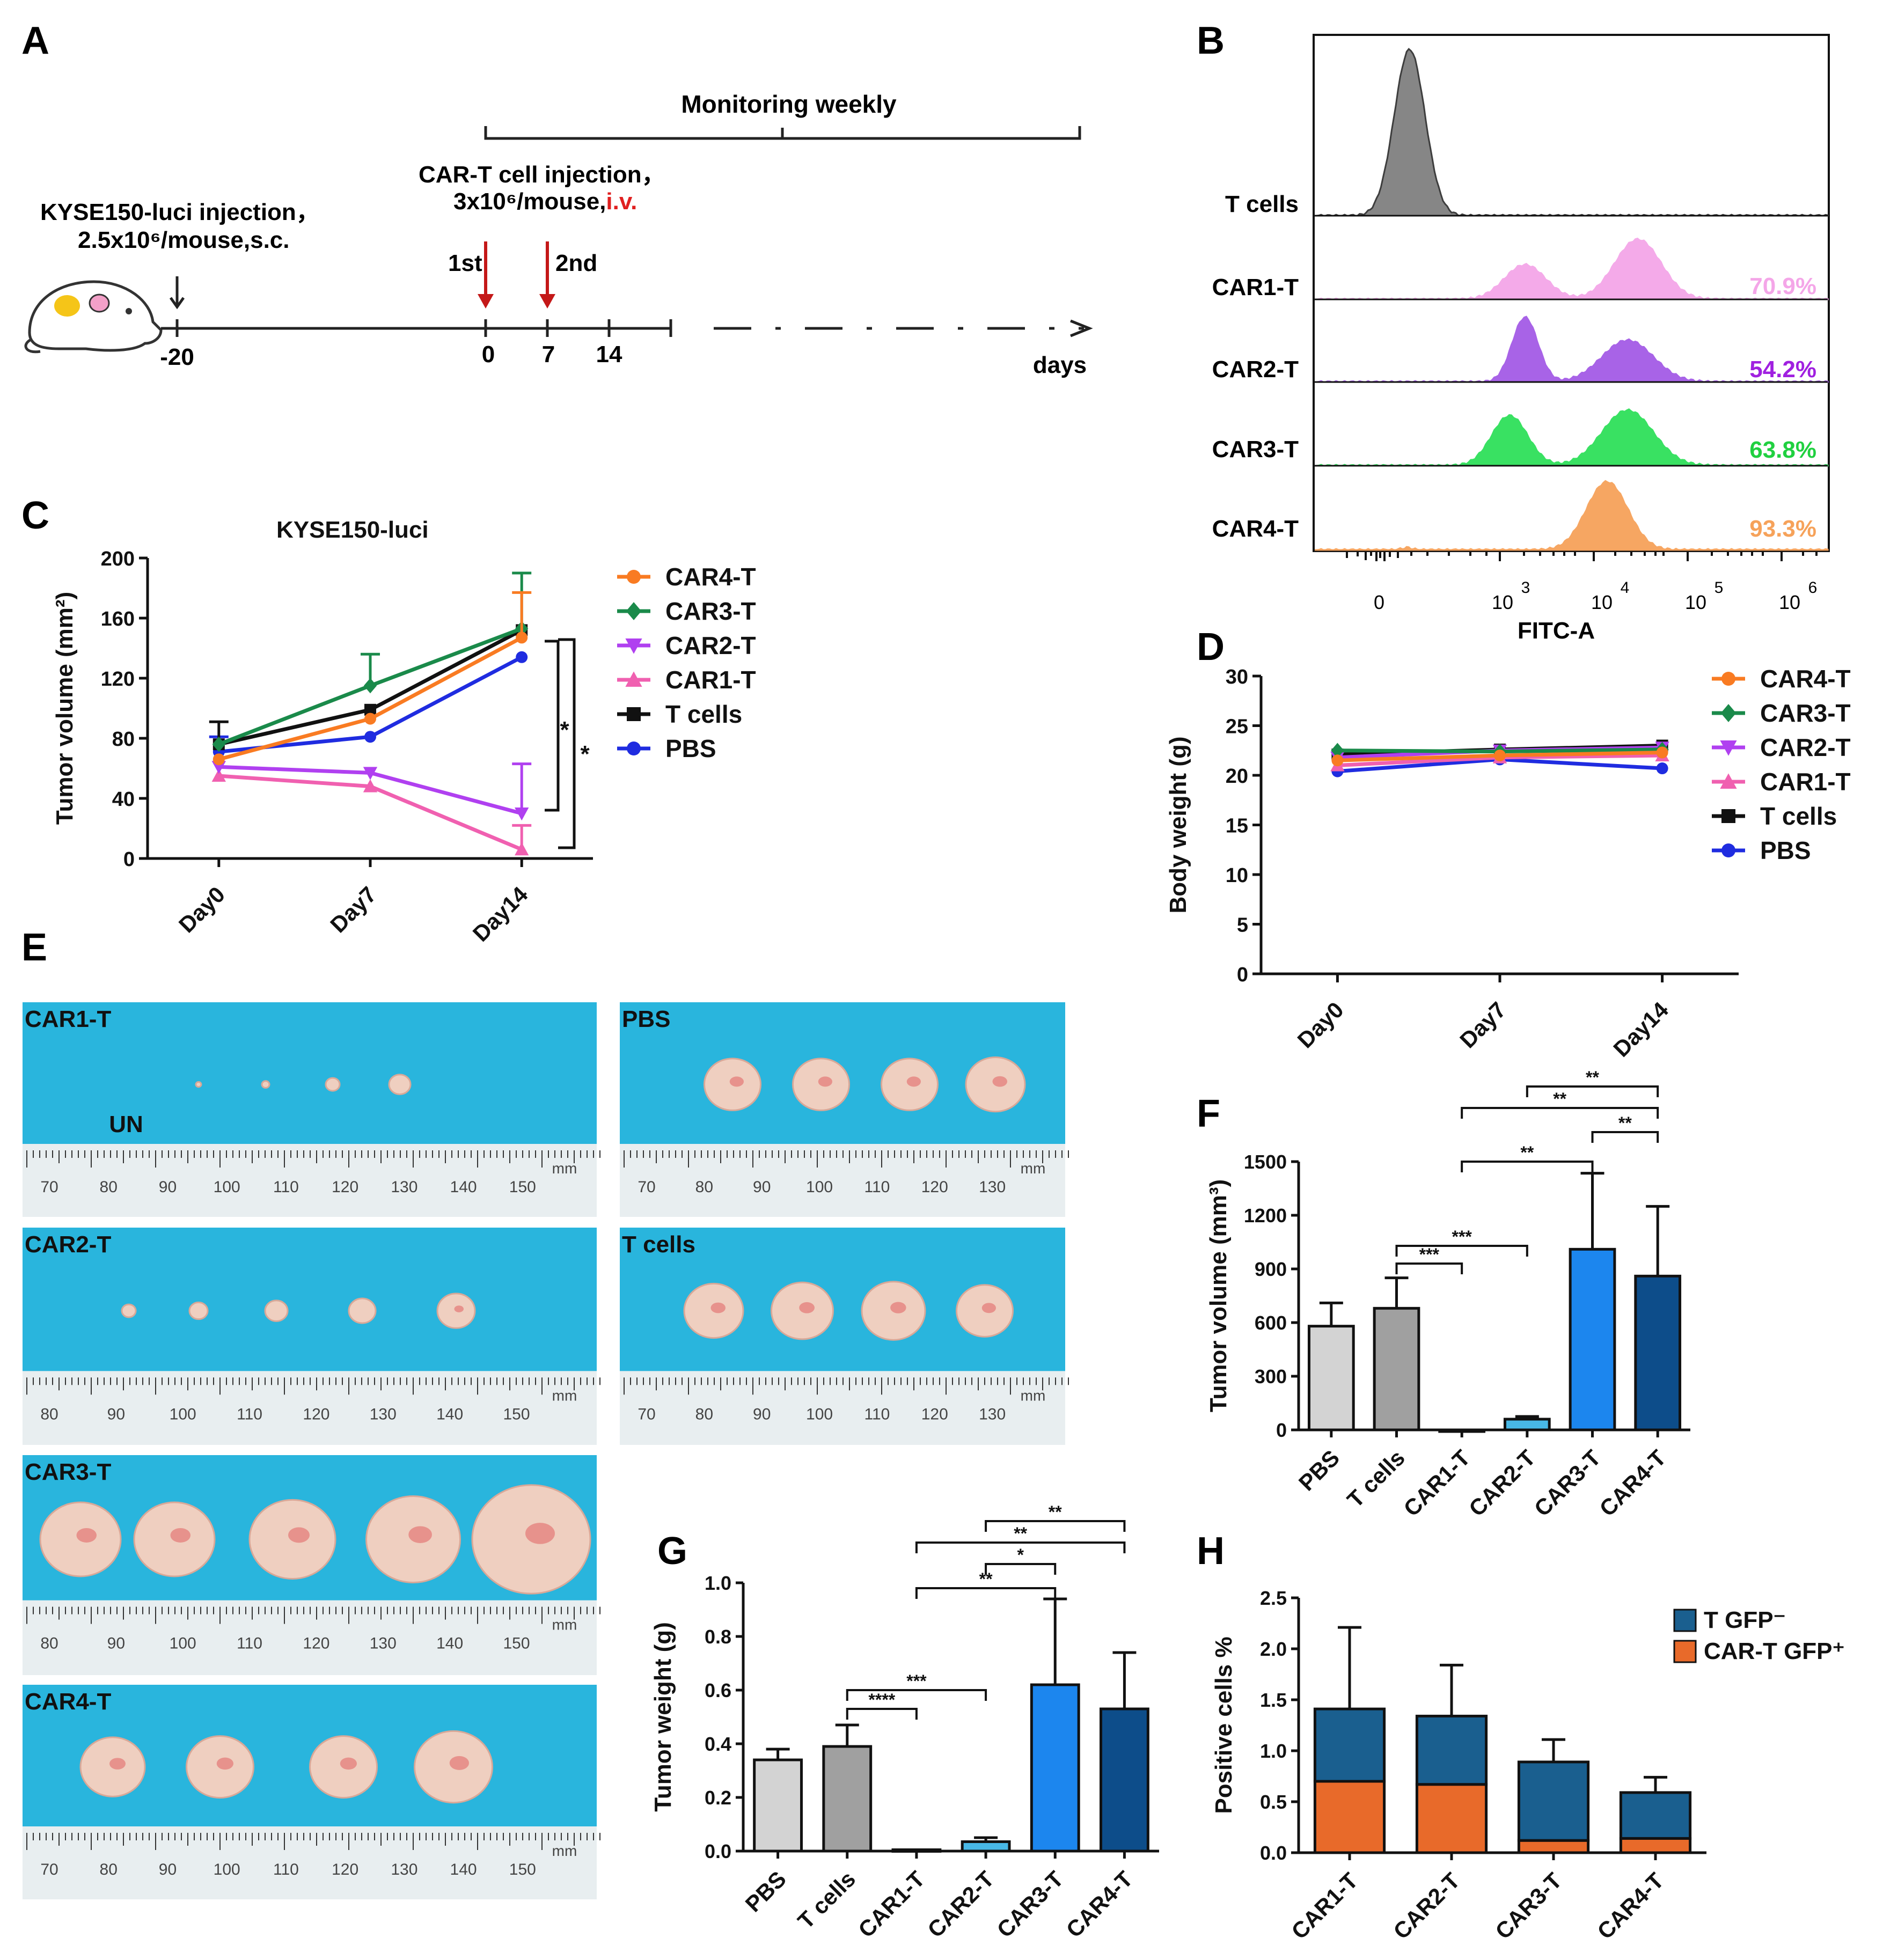  Describe the element at coordinates (65, 708) in the screenshot. I see `y-axis-label: Tumor volume (mm²)` at that location.